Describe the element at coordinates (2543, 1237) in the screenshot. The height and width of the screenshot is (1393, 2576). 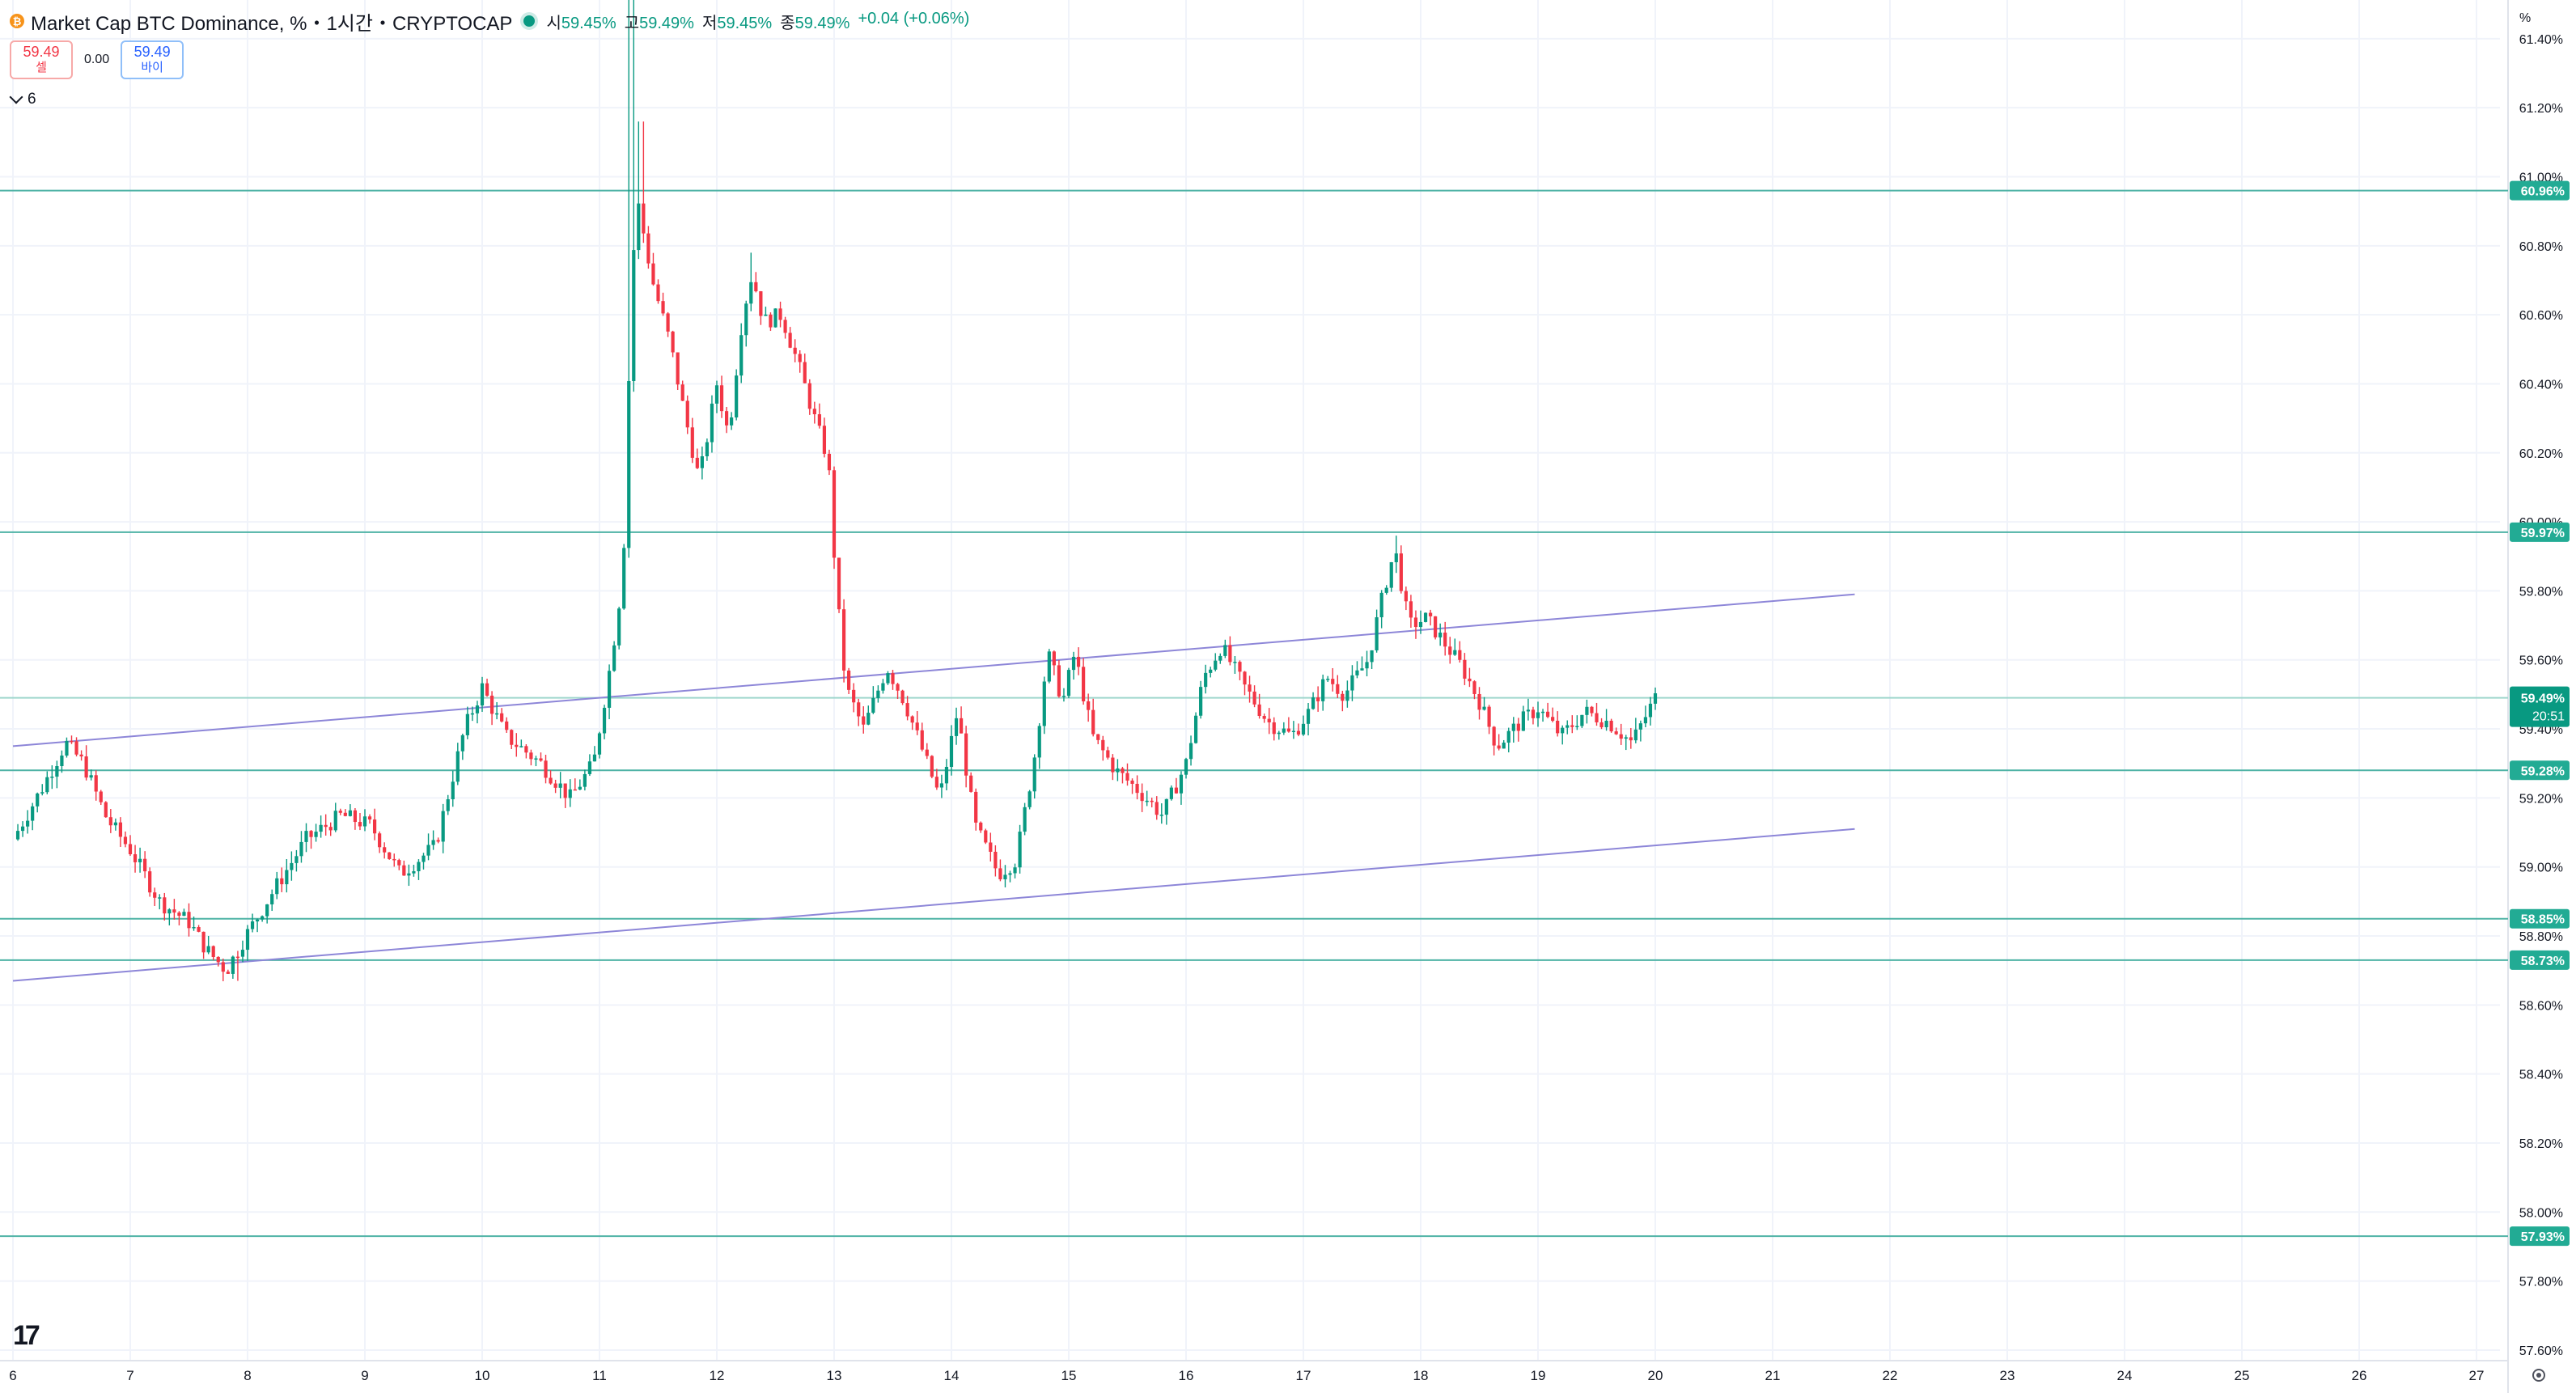
I see `level-price-tag-label: 57.93%` at that location.